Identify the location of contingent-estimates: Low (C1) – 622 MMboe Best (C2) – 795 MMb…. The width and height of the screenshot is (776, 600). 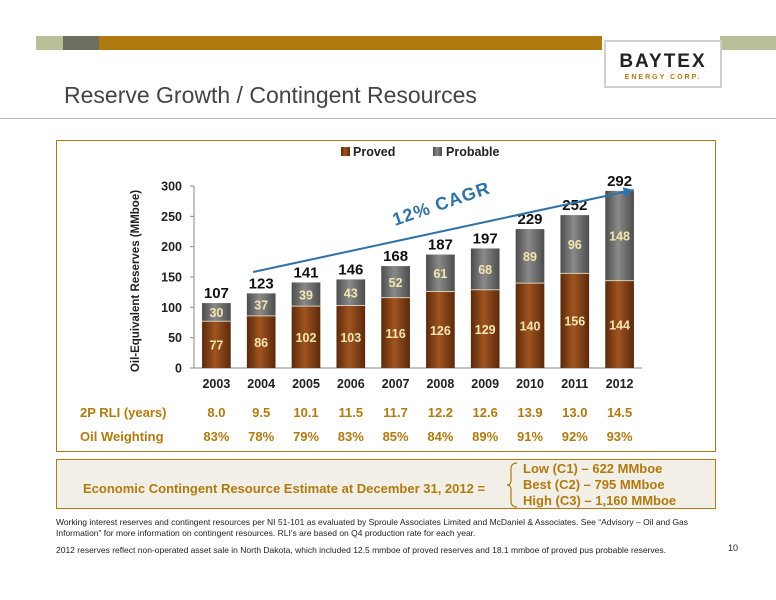
(599, 485).